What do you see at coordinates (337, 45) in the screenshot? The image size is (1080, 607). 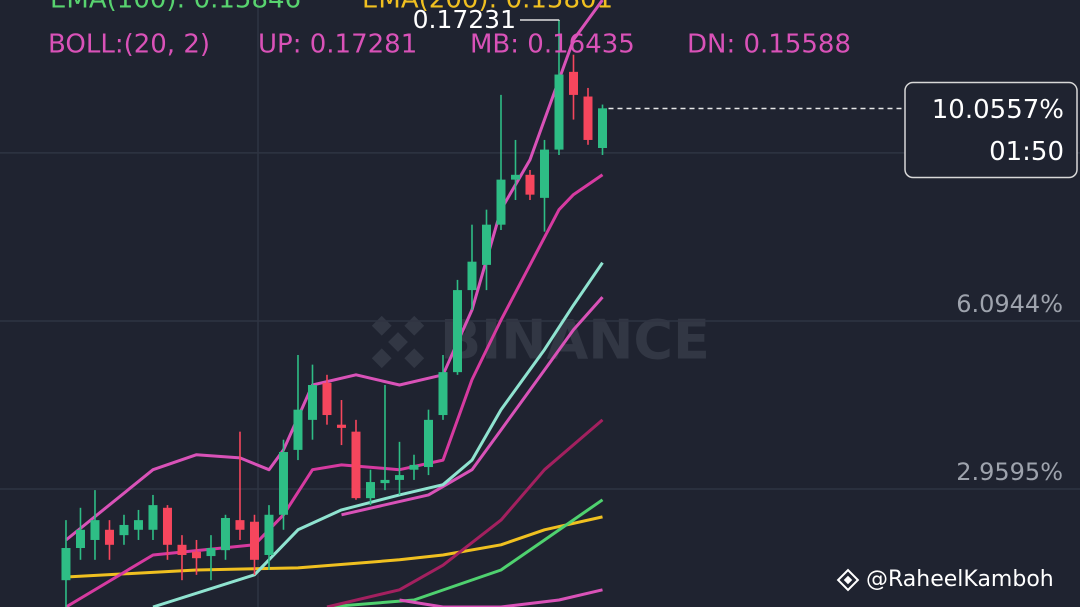 I see `indicator-label: UP: 0.17281` at bounding box center [337, 45].